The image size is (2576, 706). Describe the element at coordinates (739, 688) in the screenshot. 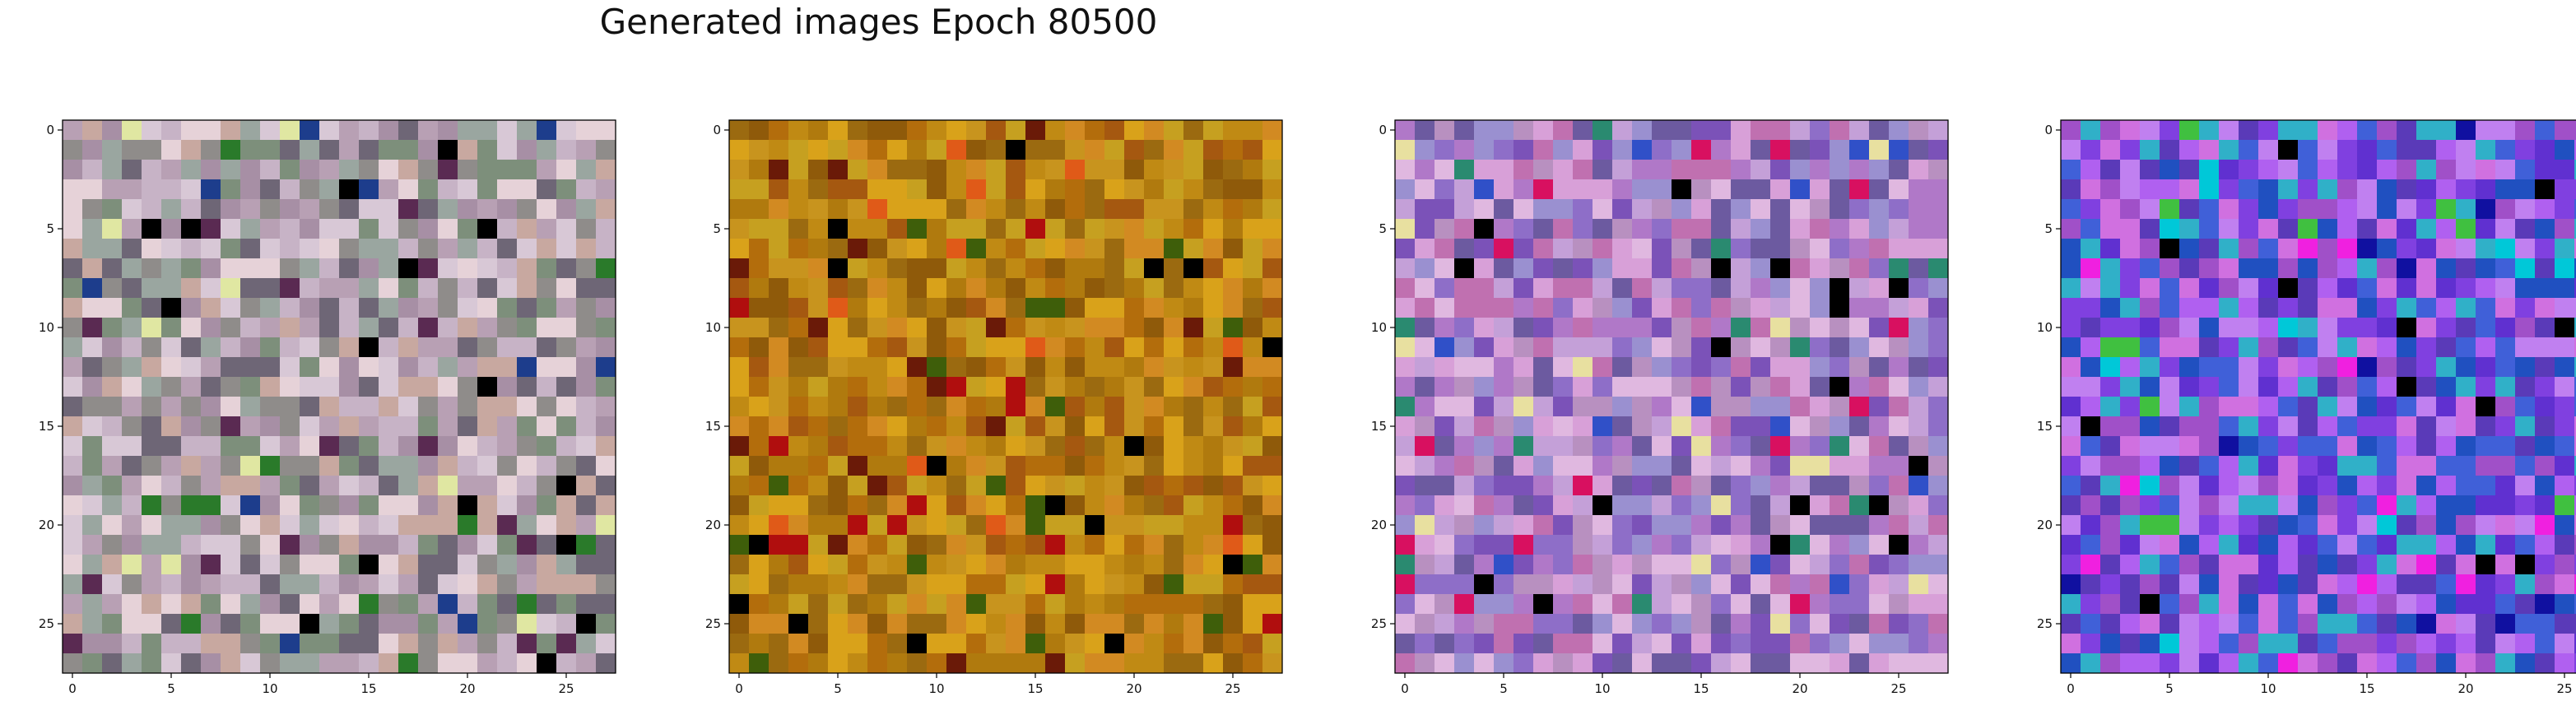

I see `x-tick-label: 0` at that location.